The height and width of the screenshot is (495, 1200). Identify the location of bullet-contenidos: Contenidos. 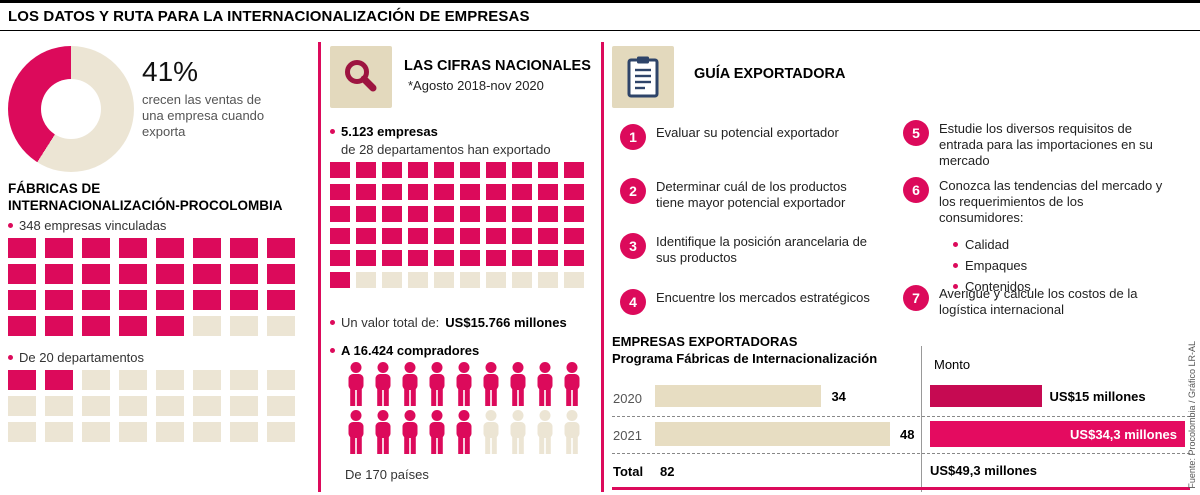
(998, 286).